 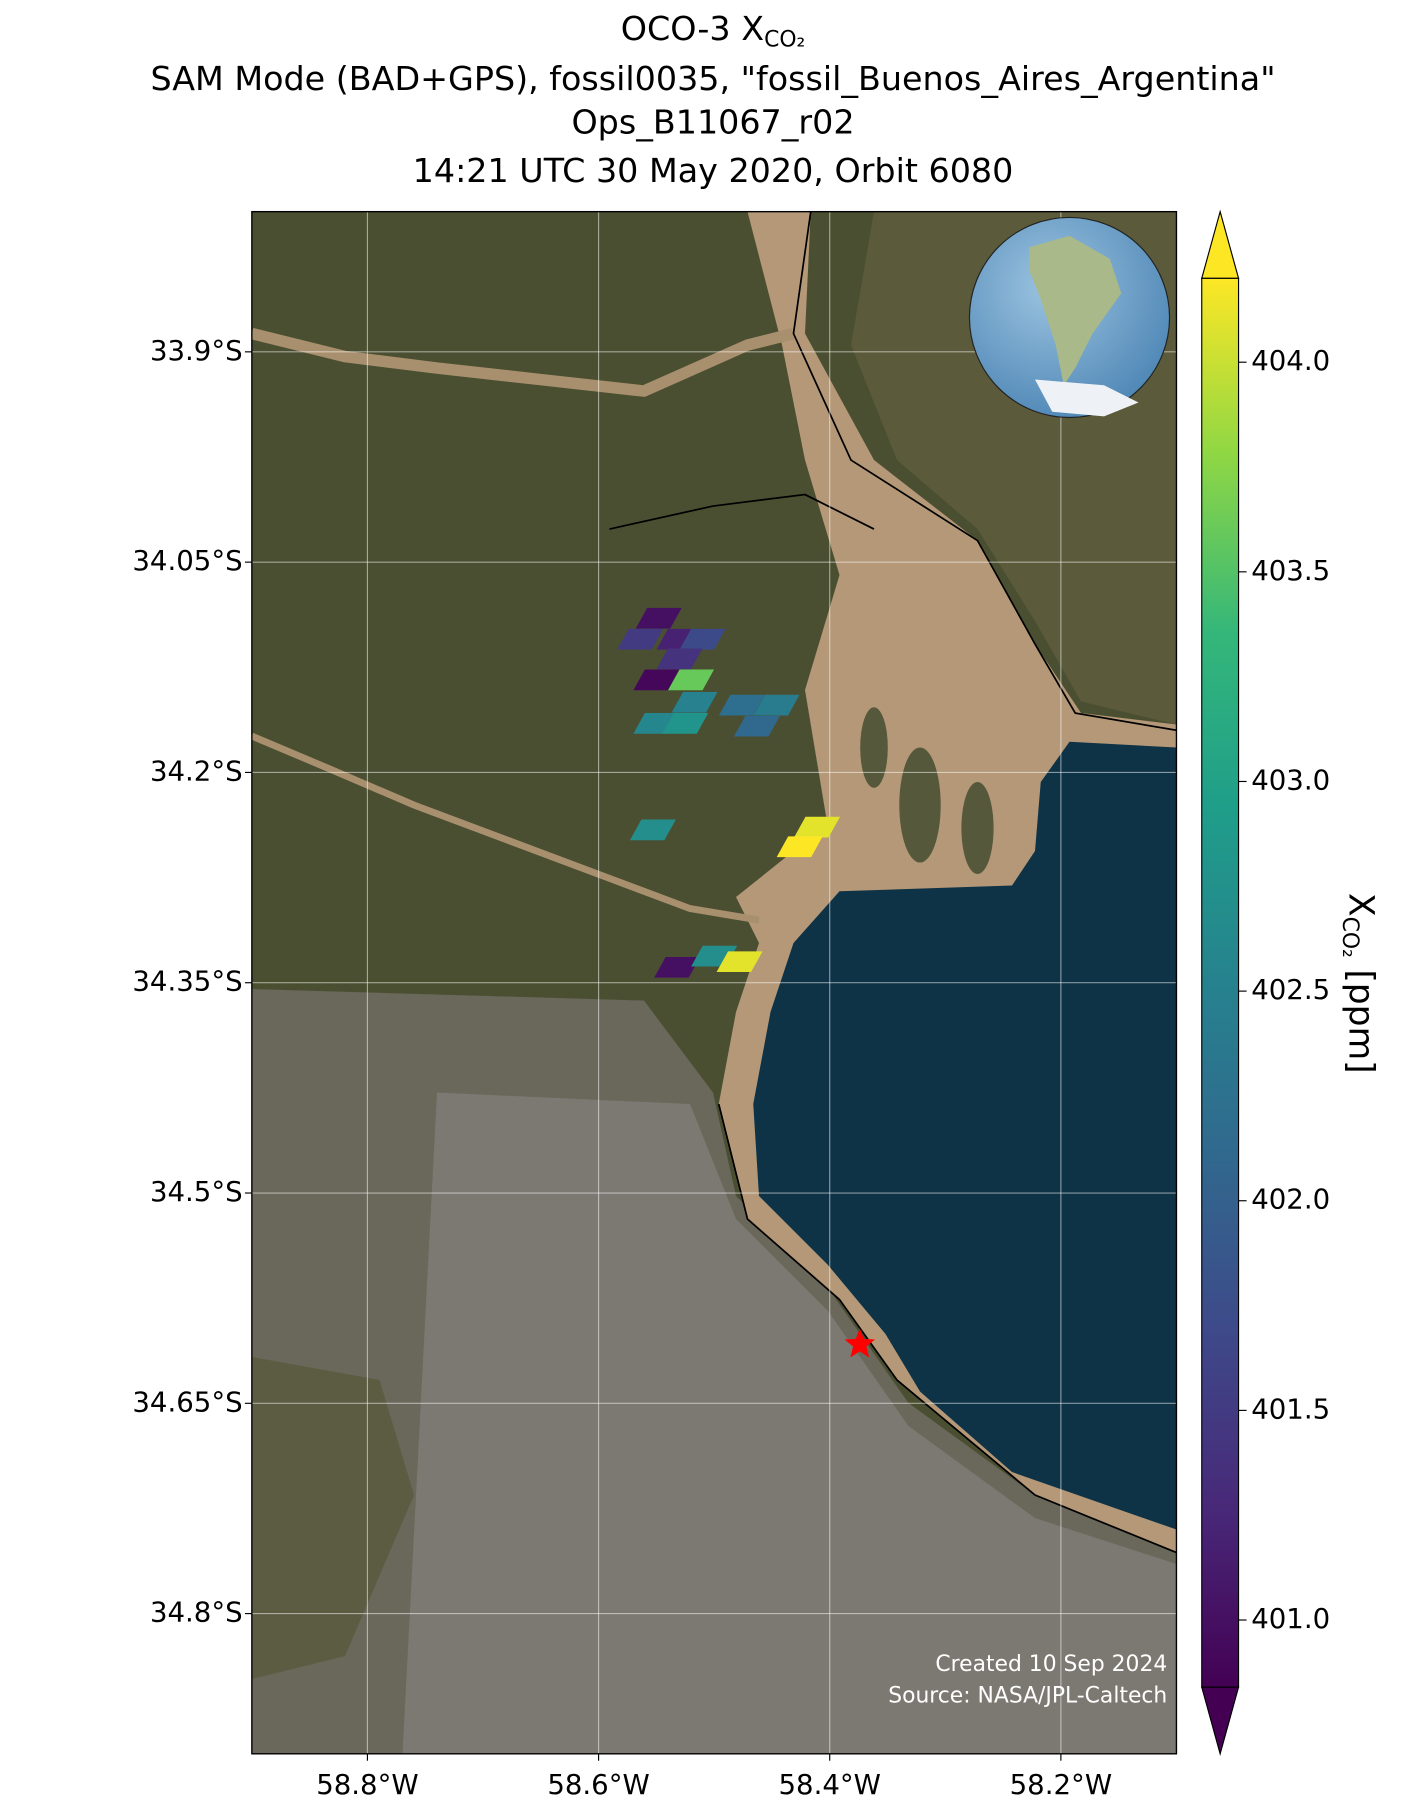 I want to click on y-tick-label: 34.35°S, so click(x=187, y=981).